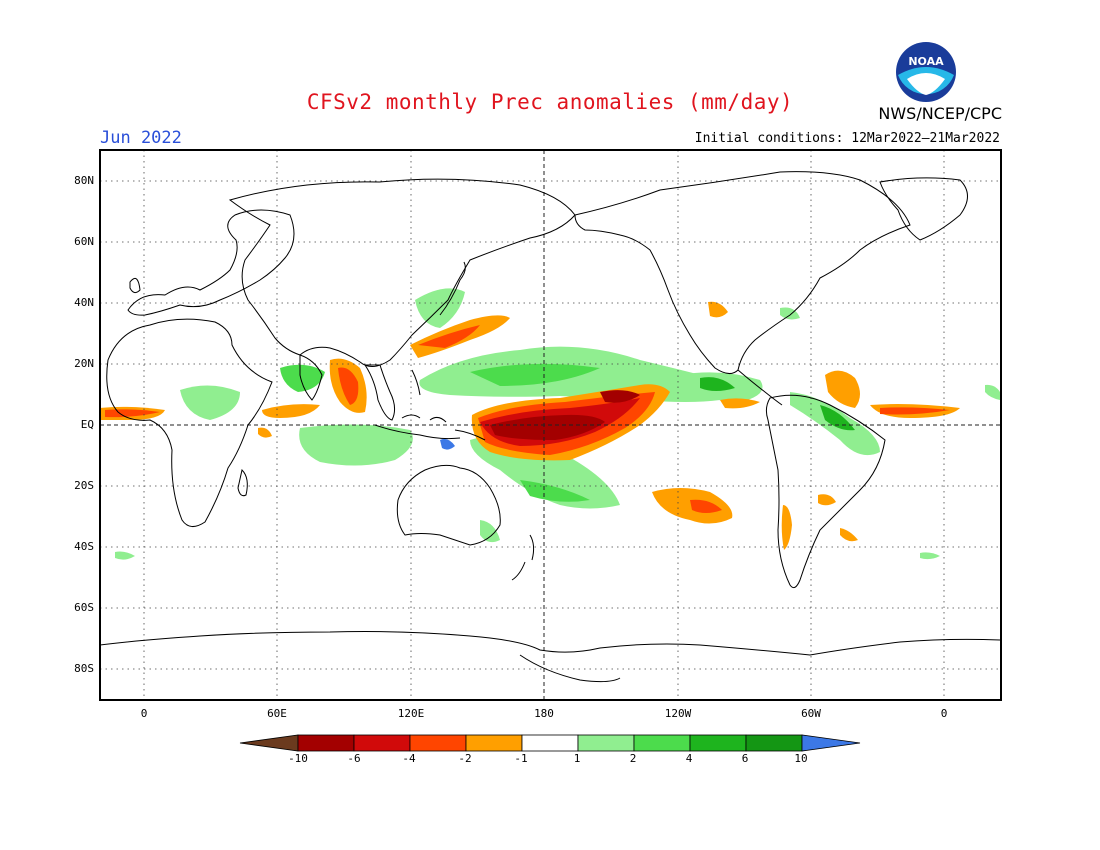 The image size is (1100, 850). Describe the element at coordinates (926, 61) in the screenshot. I see `noaa-logo-text: NOAA` at that location.